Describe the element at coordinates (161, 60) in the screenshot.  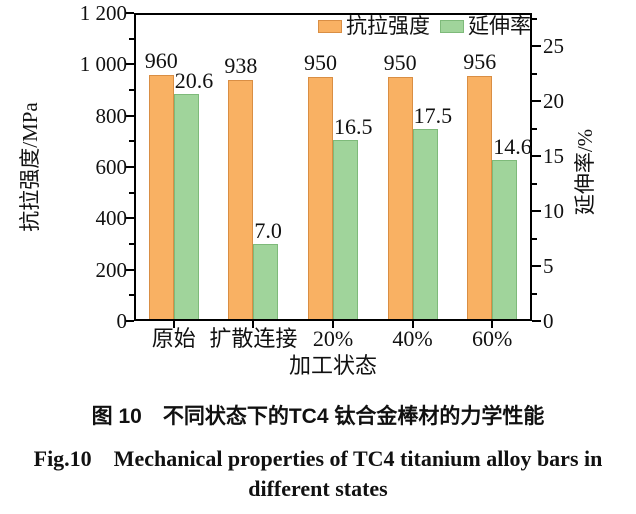
I see `value-label-tensile-strength: 960` at that location.